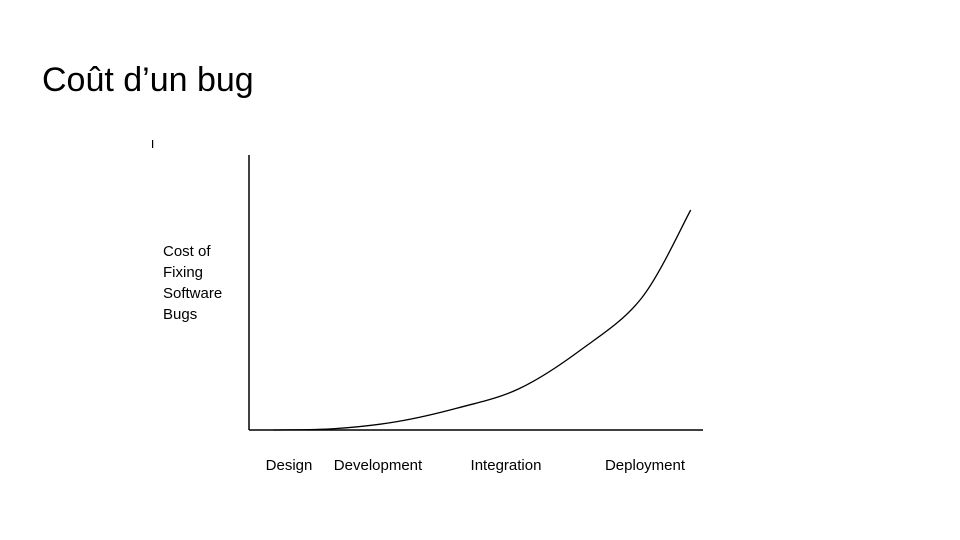 The width and height of the screenshot is (960, 540). What do you see at coordinates (183, 272) in the screenshot?
I see `y-axis-label-line: Fixing` at bounding box center [183, 272].